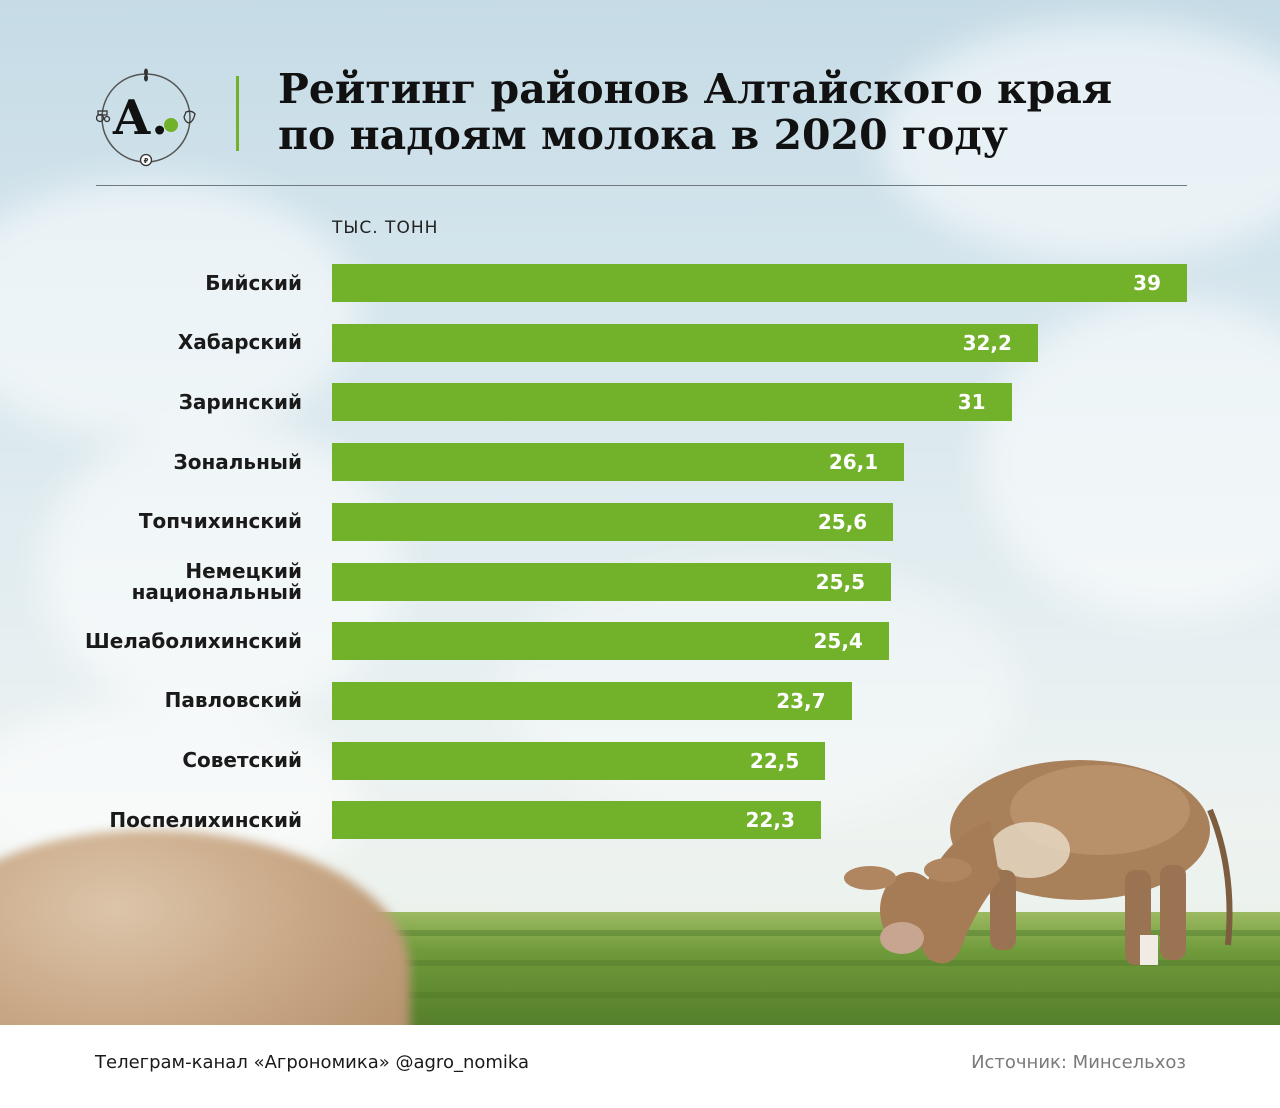  Describe the element at coordinates (695, 89) in the screenshot. I see `title-line-1: Рейтинг районов Алтайского края` at that location.